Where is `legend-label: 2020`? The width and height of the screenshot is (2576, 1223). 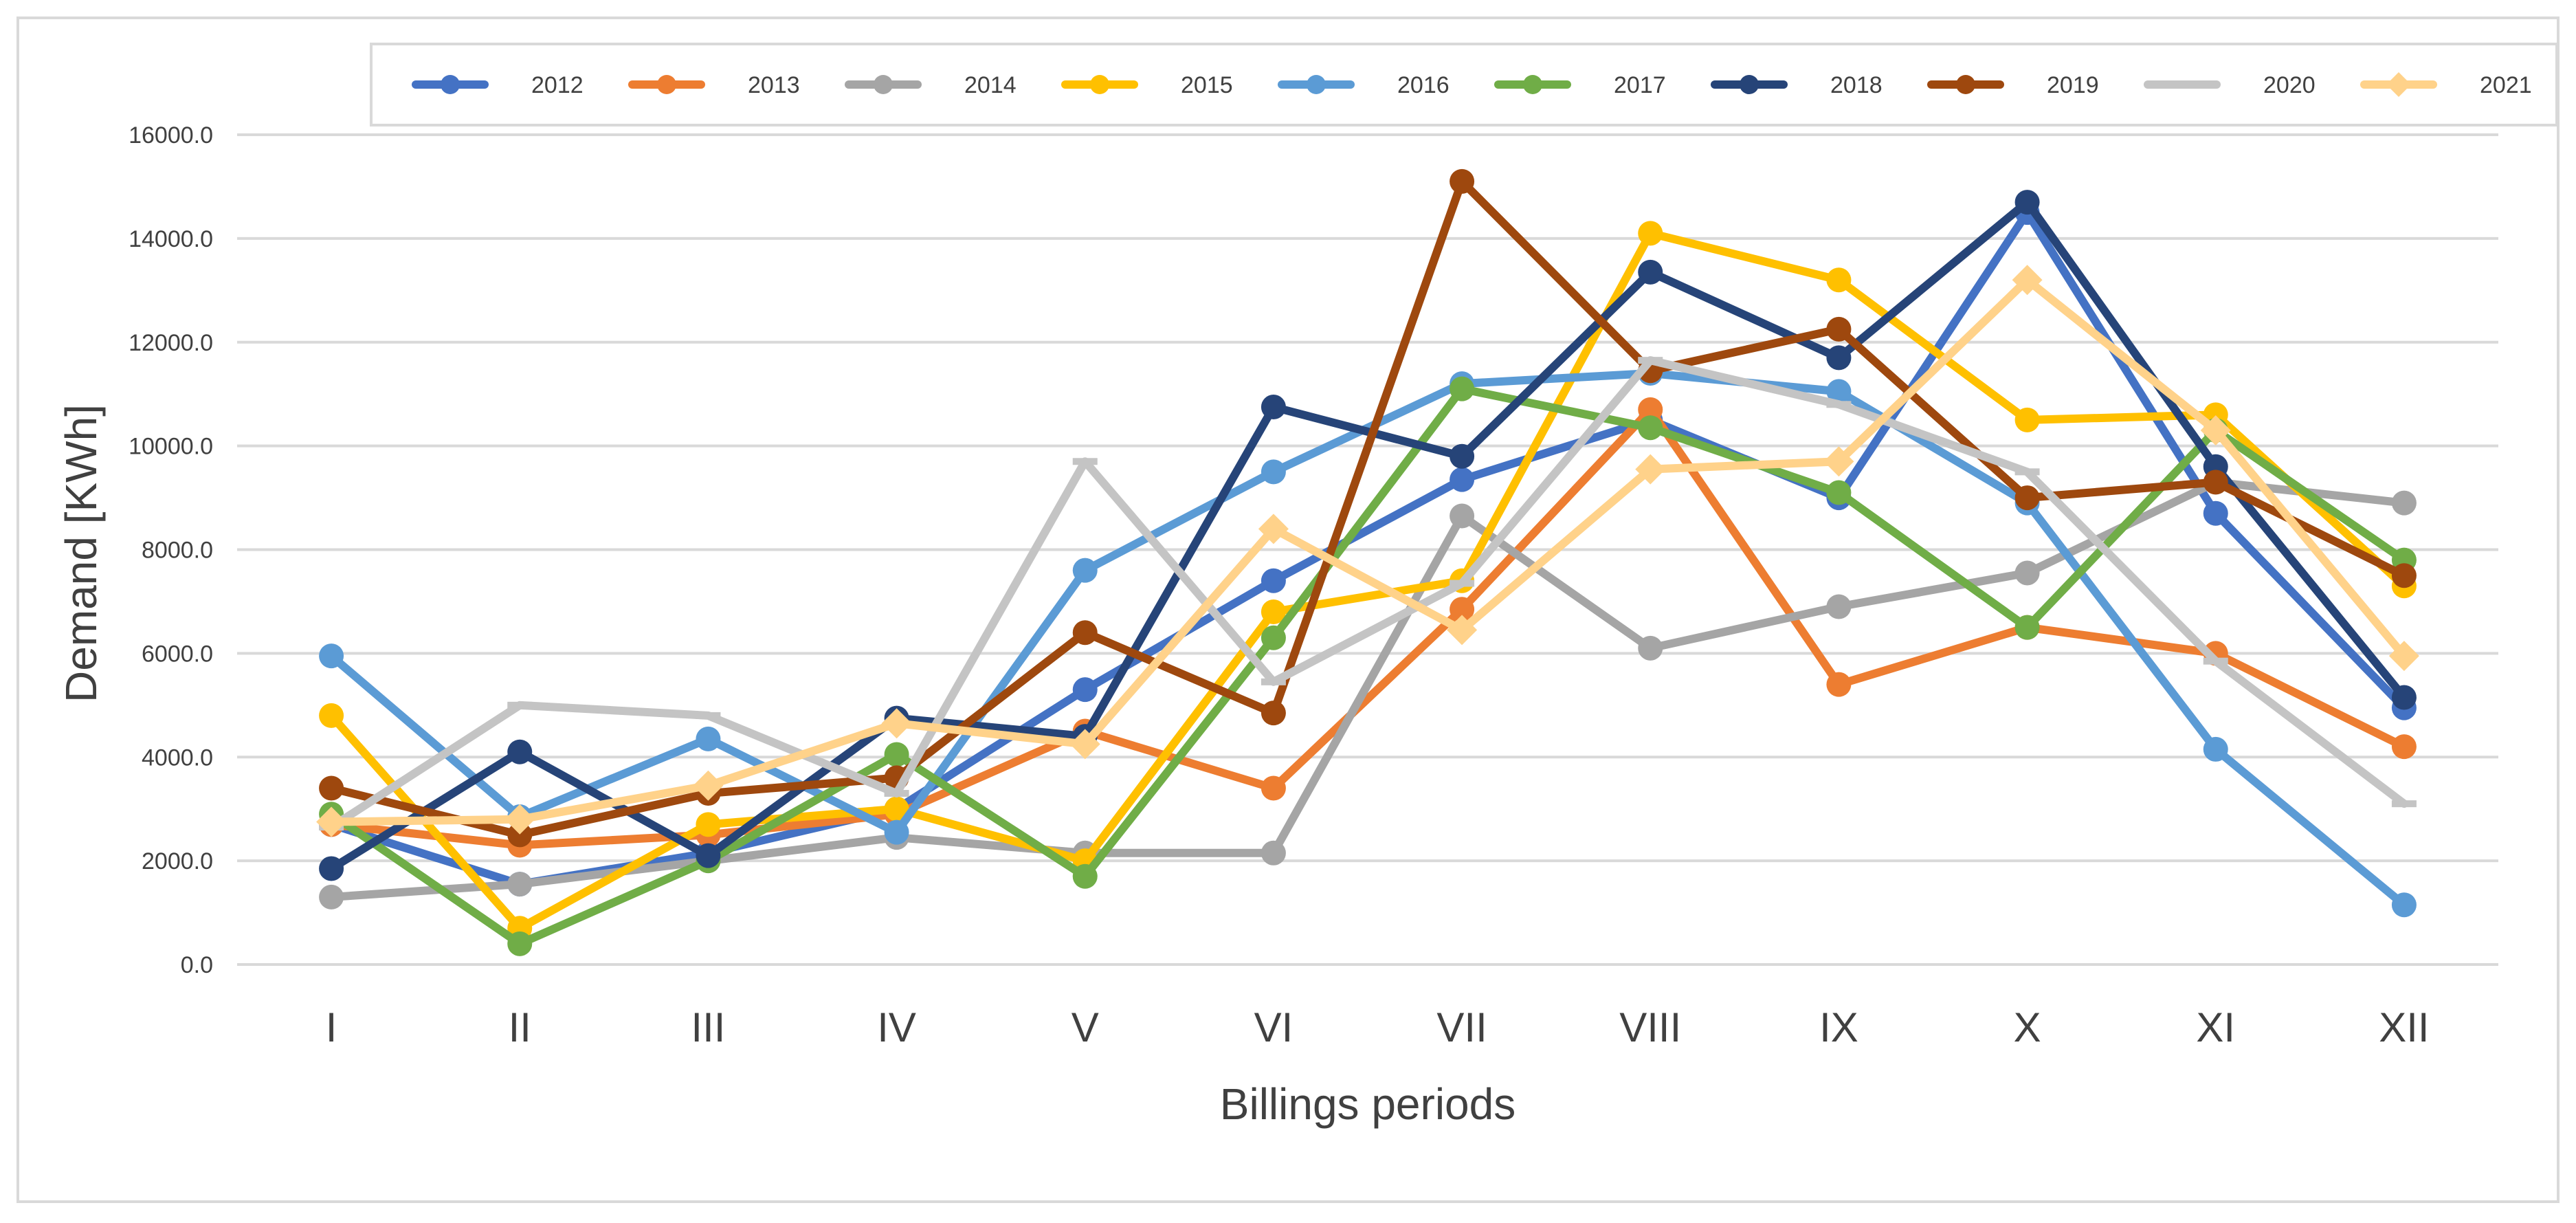 legend-label: 2020 is located at coordinates (2289, 85).